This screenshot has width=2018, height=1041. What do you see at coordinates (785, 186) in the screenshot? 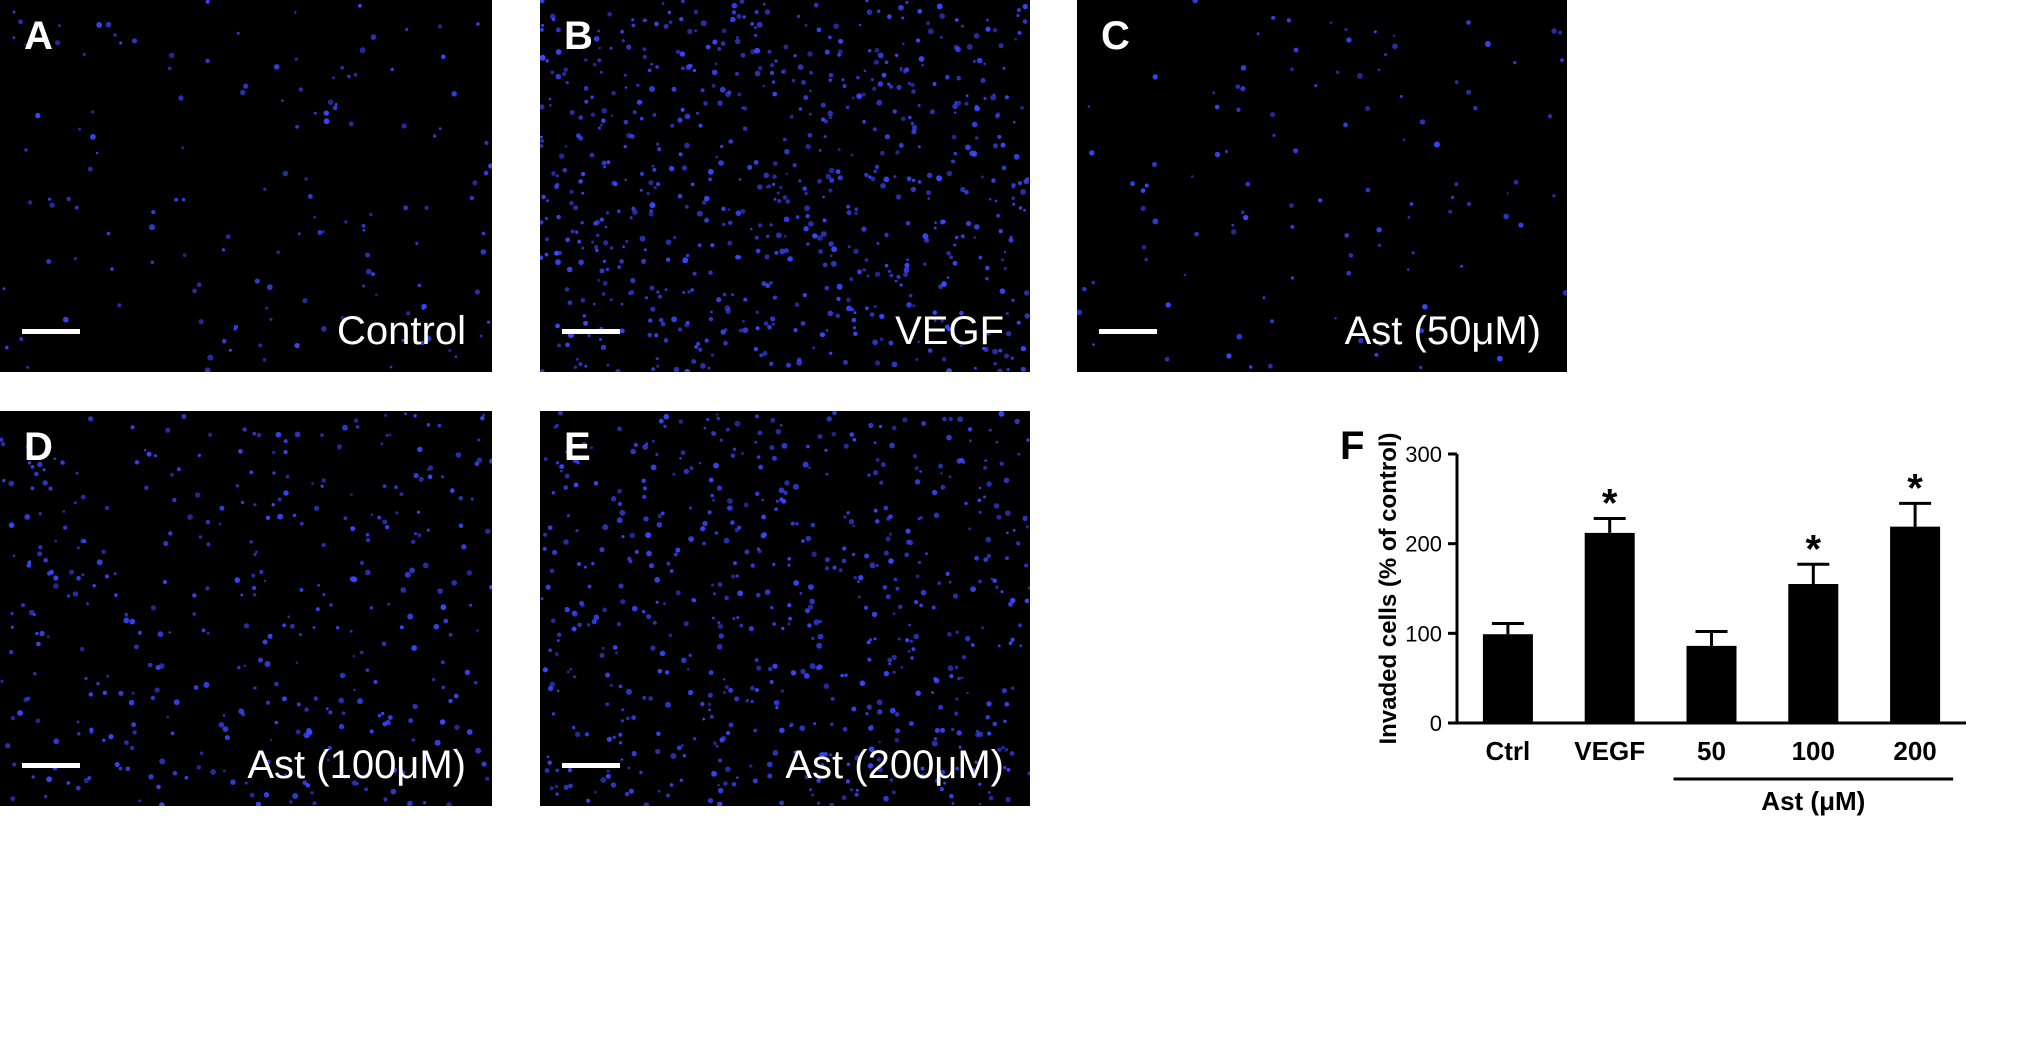
I see `micrograph-panel-b: B VEGF` at bounding box center [785, 186].